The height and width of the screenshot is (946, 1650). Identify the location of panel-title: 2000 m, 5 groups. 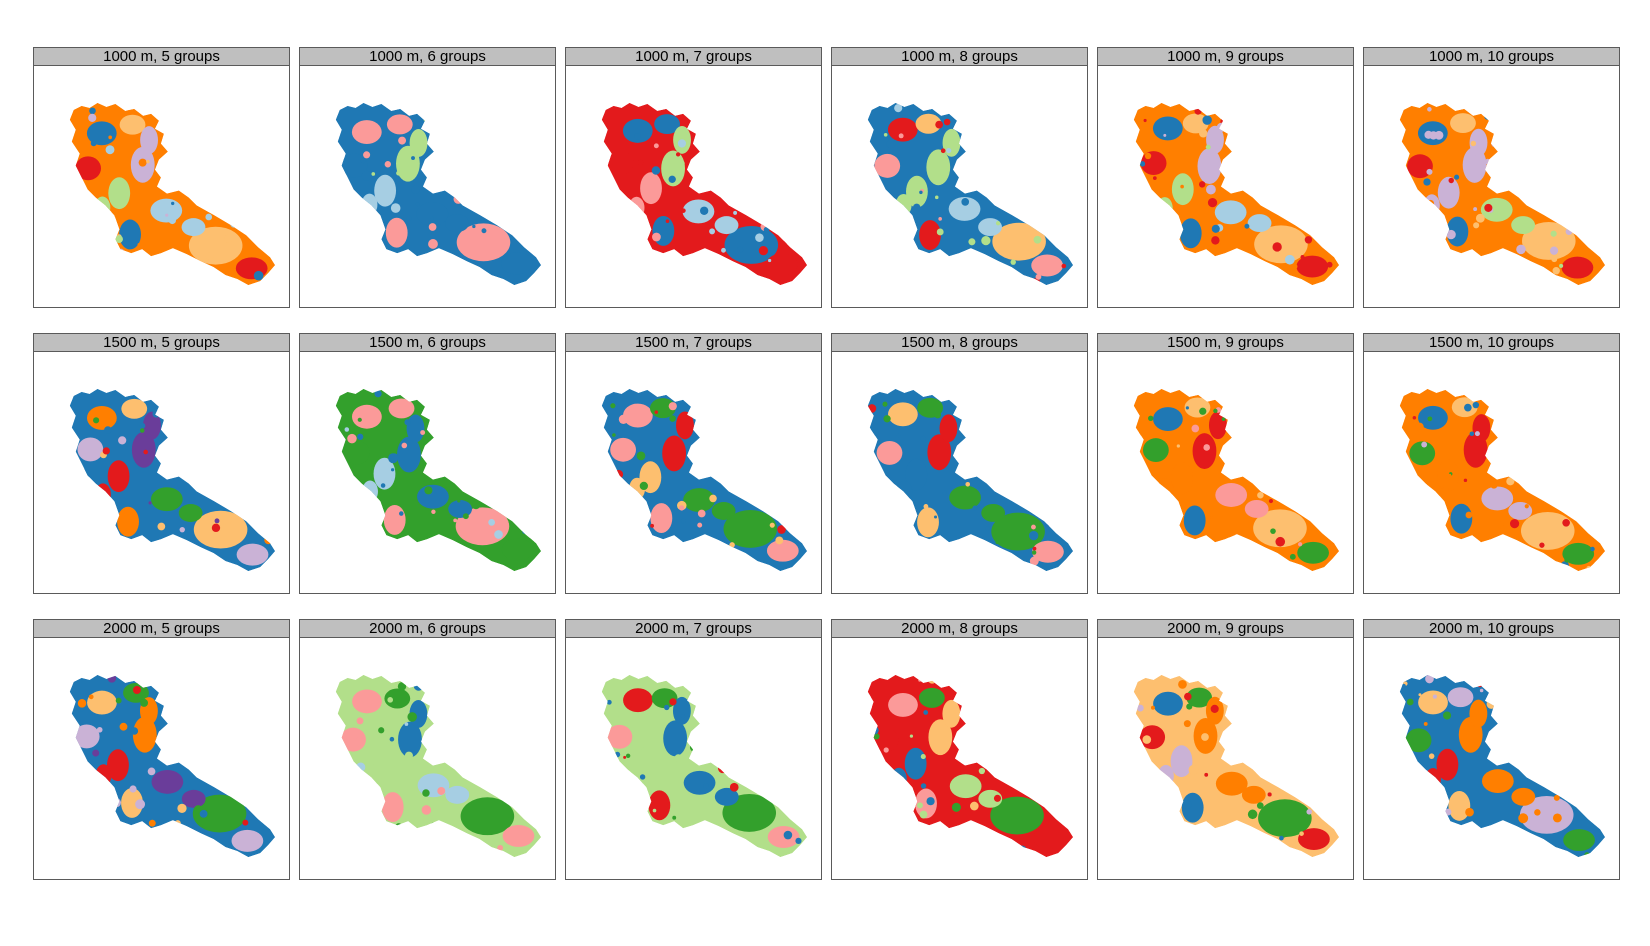
(161, 628).